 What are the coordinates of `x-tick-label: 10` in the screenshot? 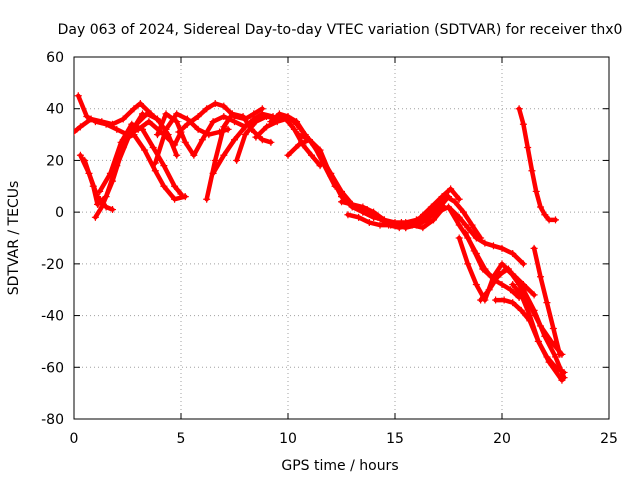 It's located at (288, 439).